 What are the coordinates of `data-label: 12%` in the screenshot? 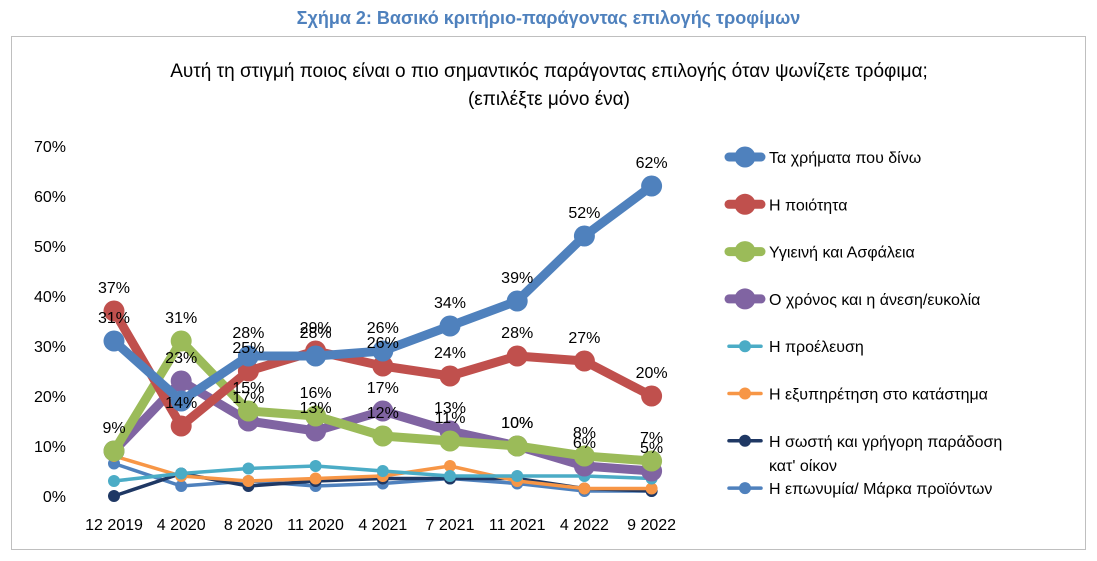 It's located at (383, 413).